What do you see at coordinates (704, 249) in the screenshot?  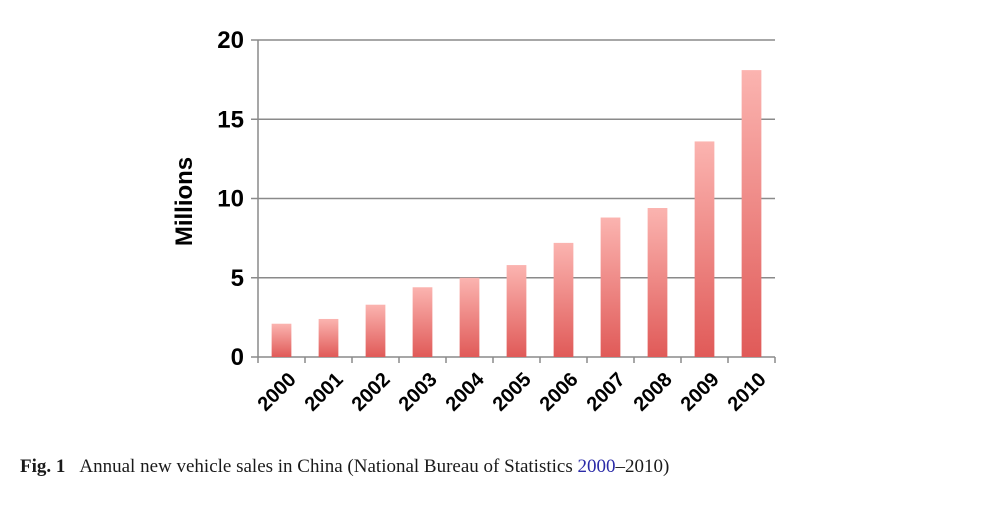 I see `bar-2009` at bounding box center [704, 249].